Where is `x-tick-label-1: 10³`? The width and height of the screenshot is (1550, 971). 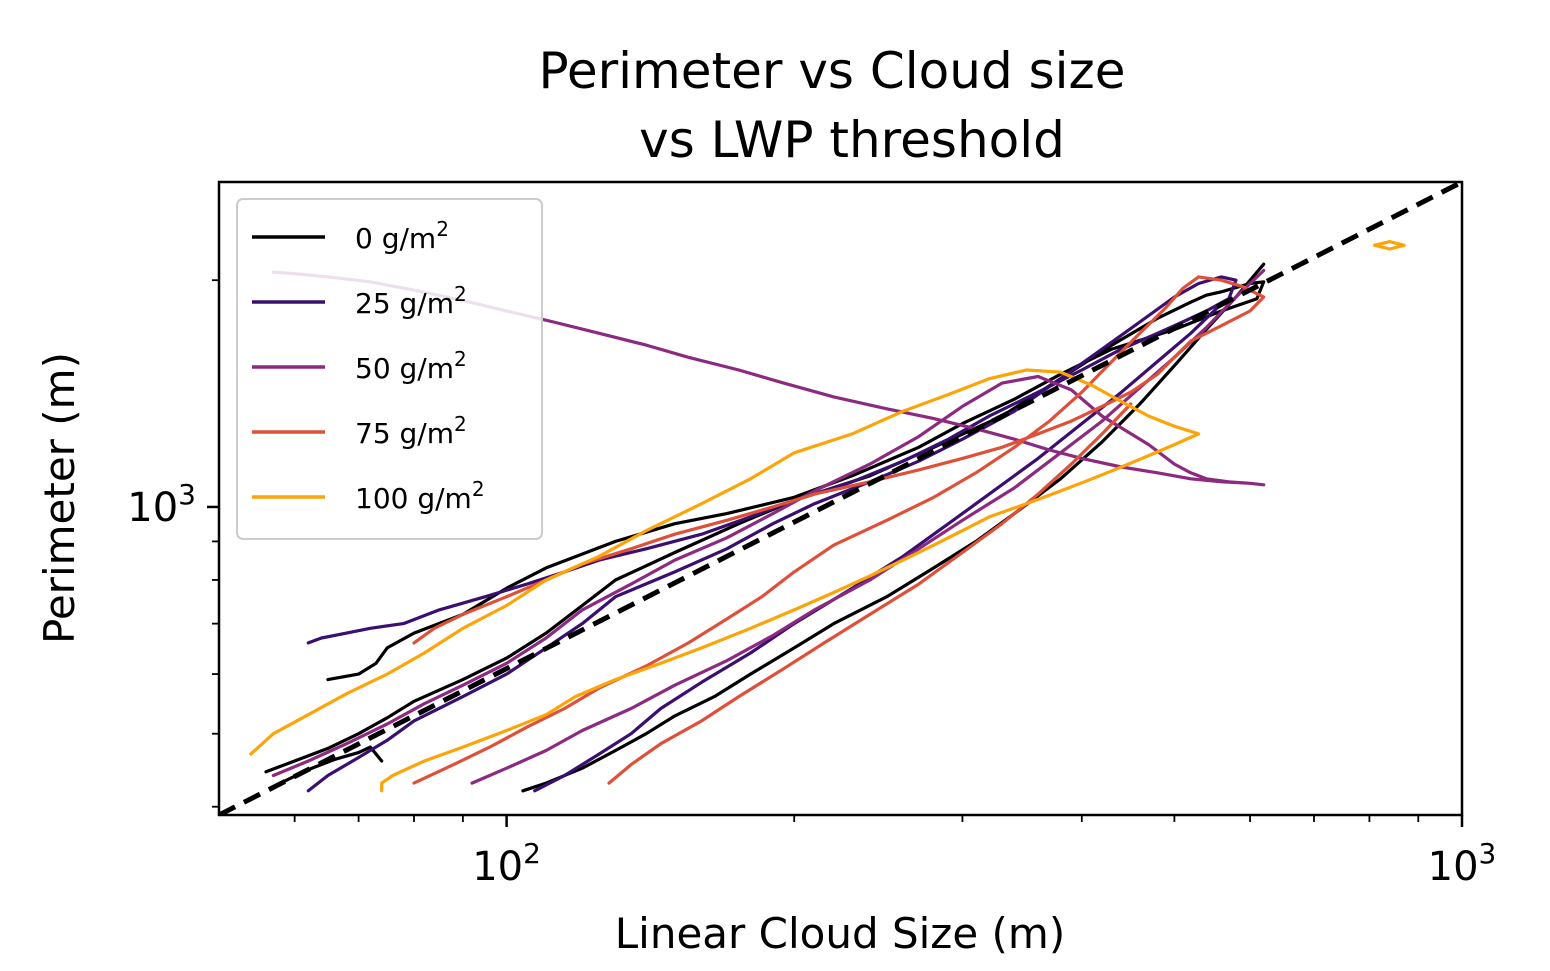
x-tick-label-1: 10³ is located at coordinates (1462, 863).